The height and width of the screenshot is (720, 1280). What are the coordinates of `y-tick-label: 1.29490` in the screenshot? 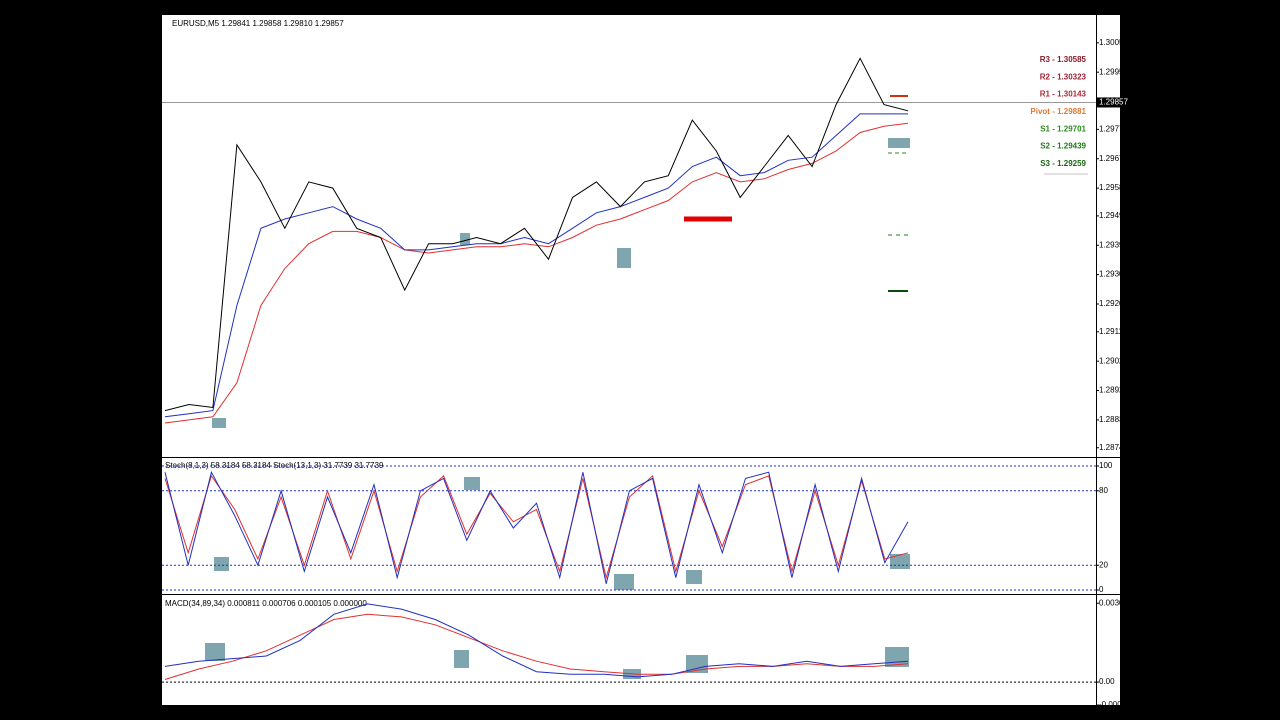 It's located at (1113, 215).